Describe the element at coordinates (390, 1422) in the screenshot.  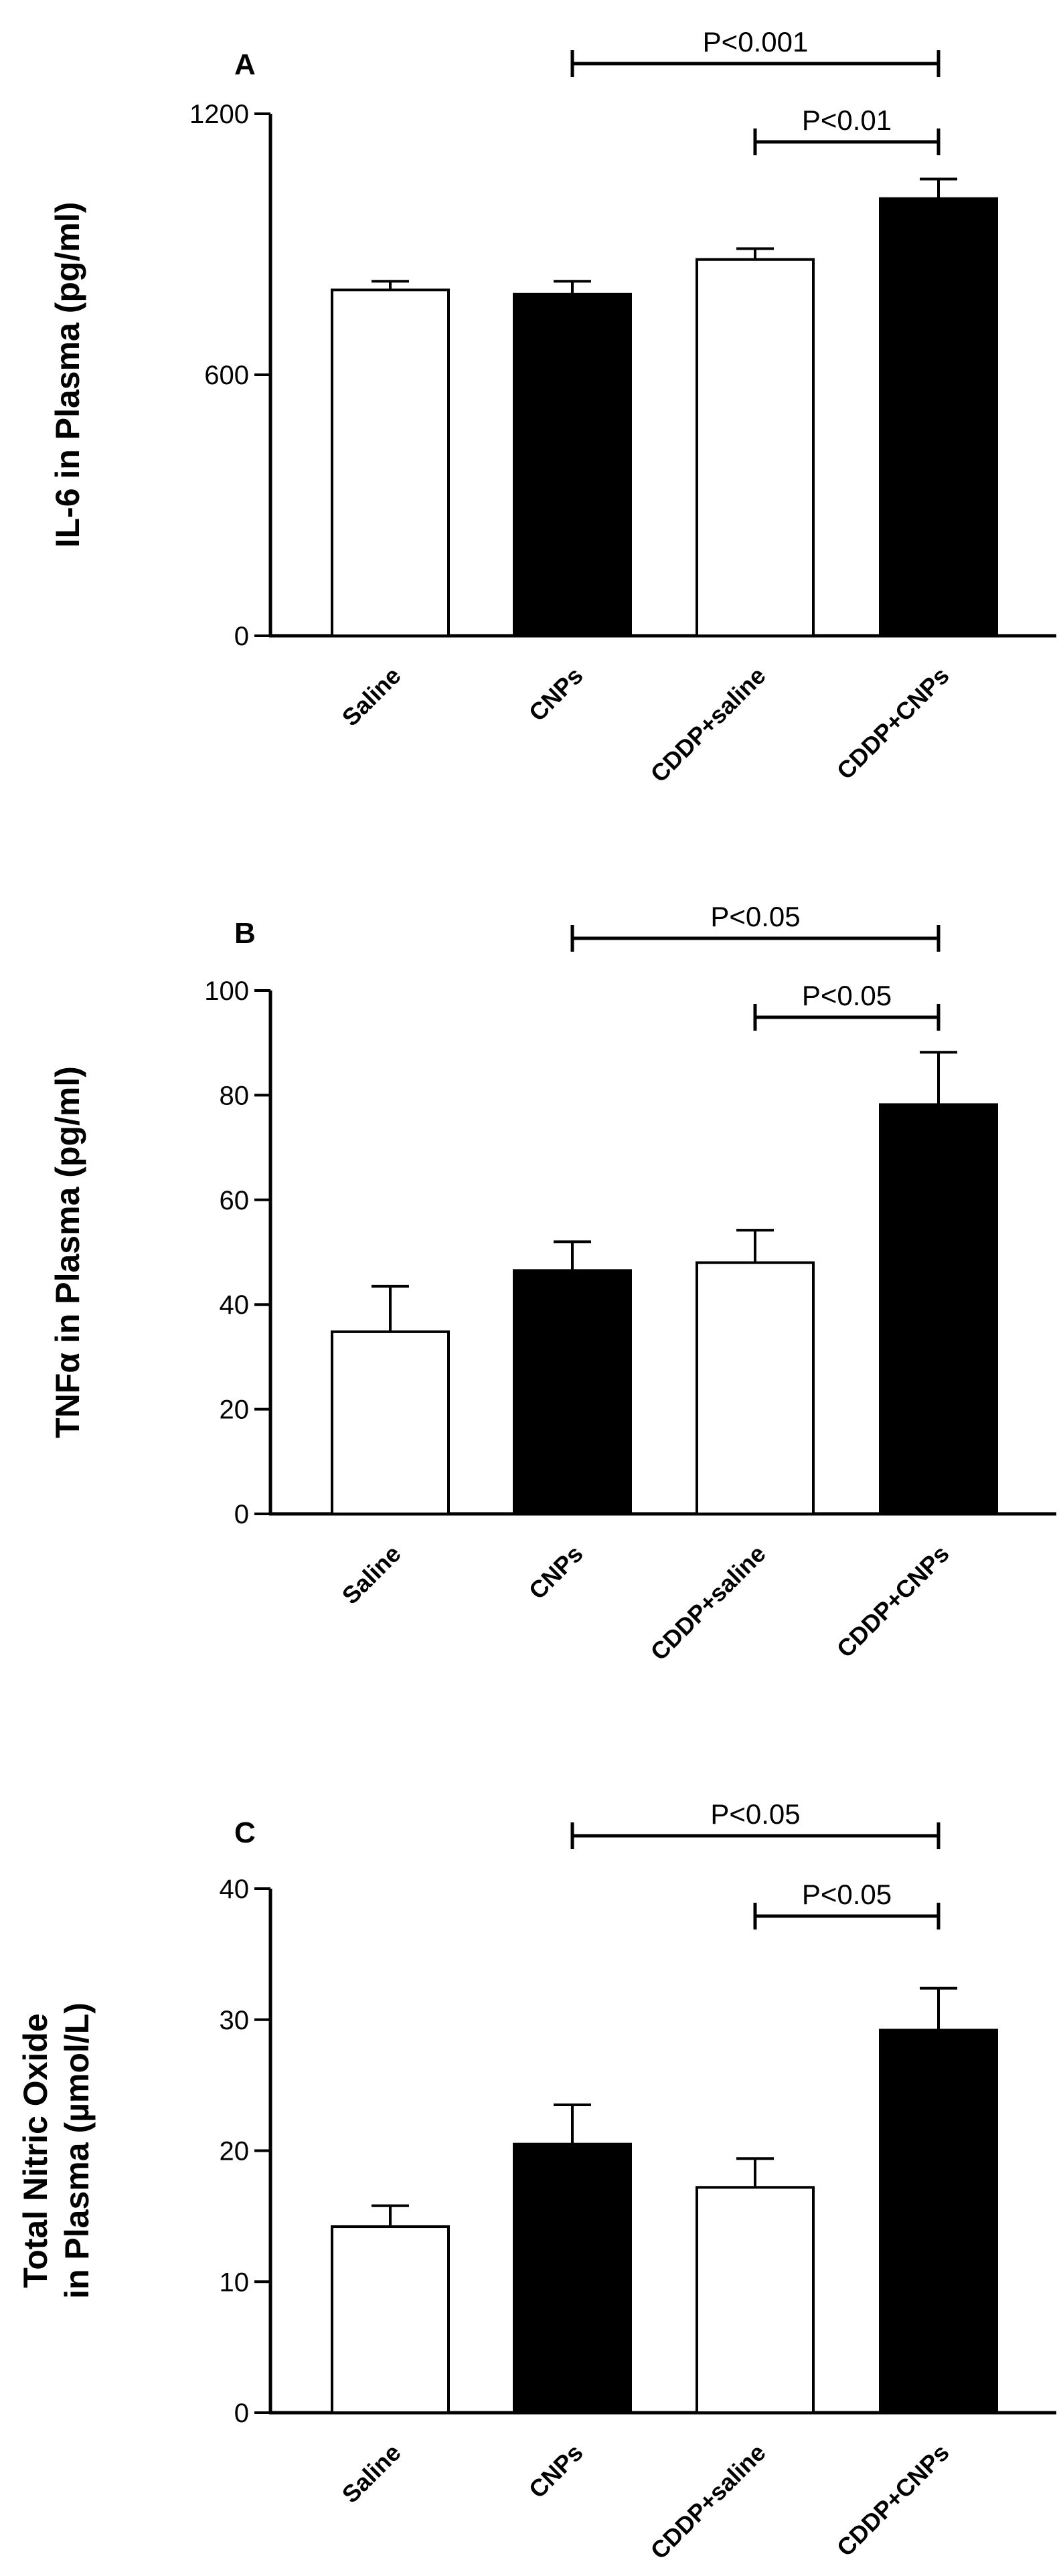
I see `panel-b-bar-saline` at that location.